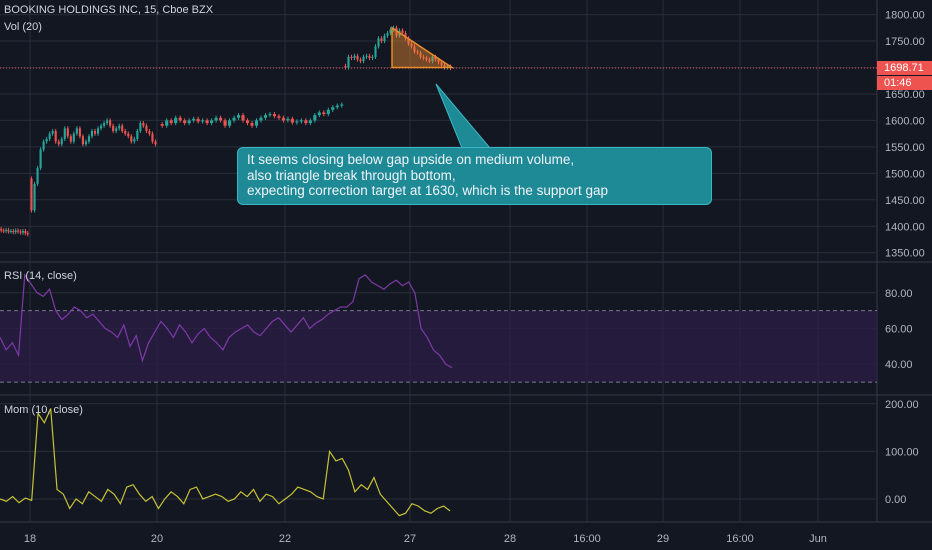 The height and width of the screenshot is (550, 932). Describe the element at coordinates (226, 321) in the screenshot. I see `rsi-series-line` at that location.